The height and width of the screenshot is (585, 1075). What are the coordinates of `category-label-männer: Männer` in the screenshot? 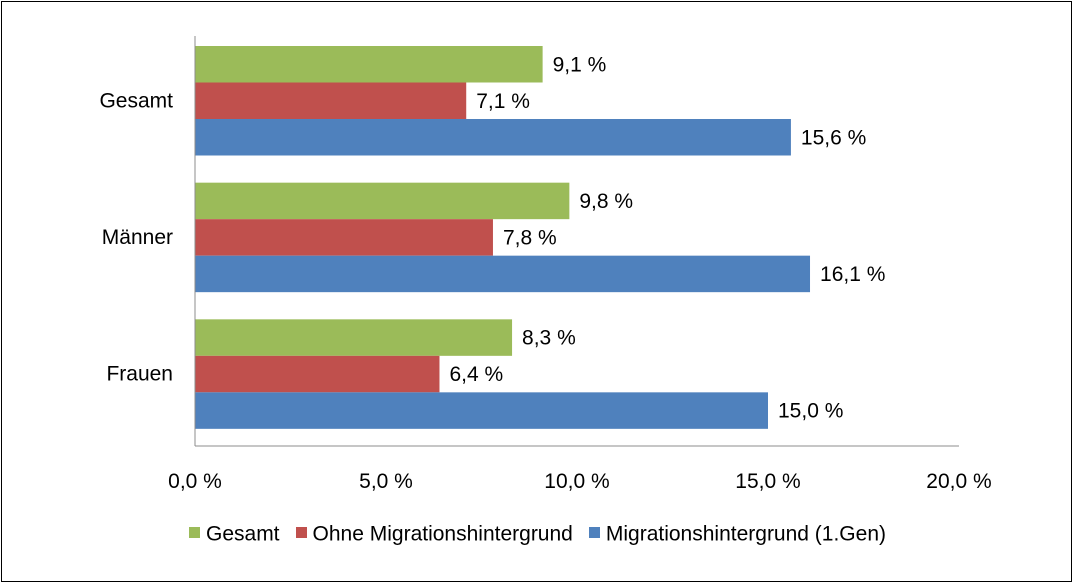 It's located at (137, 237).